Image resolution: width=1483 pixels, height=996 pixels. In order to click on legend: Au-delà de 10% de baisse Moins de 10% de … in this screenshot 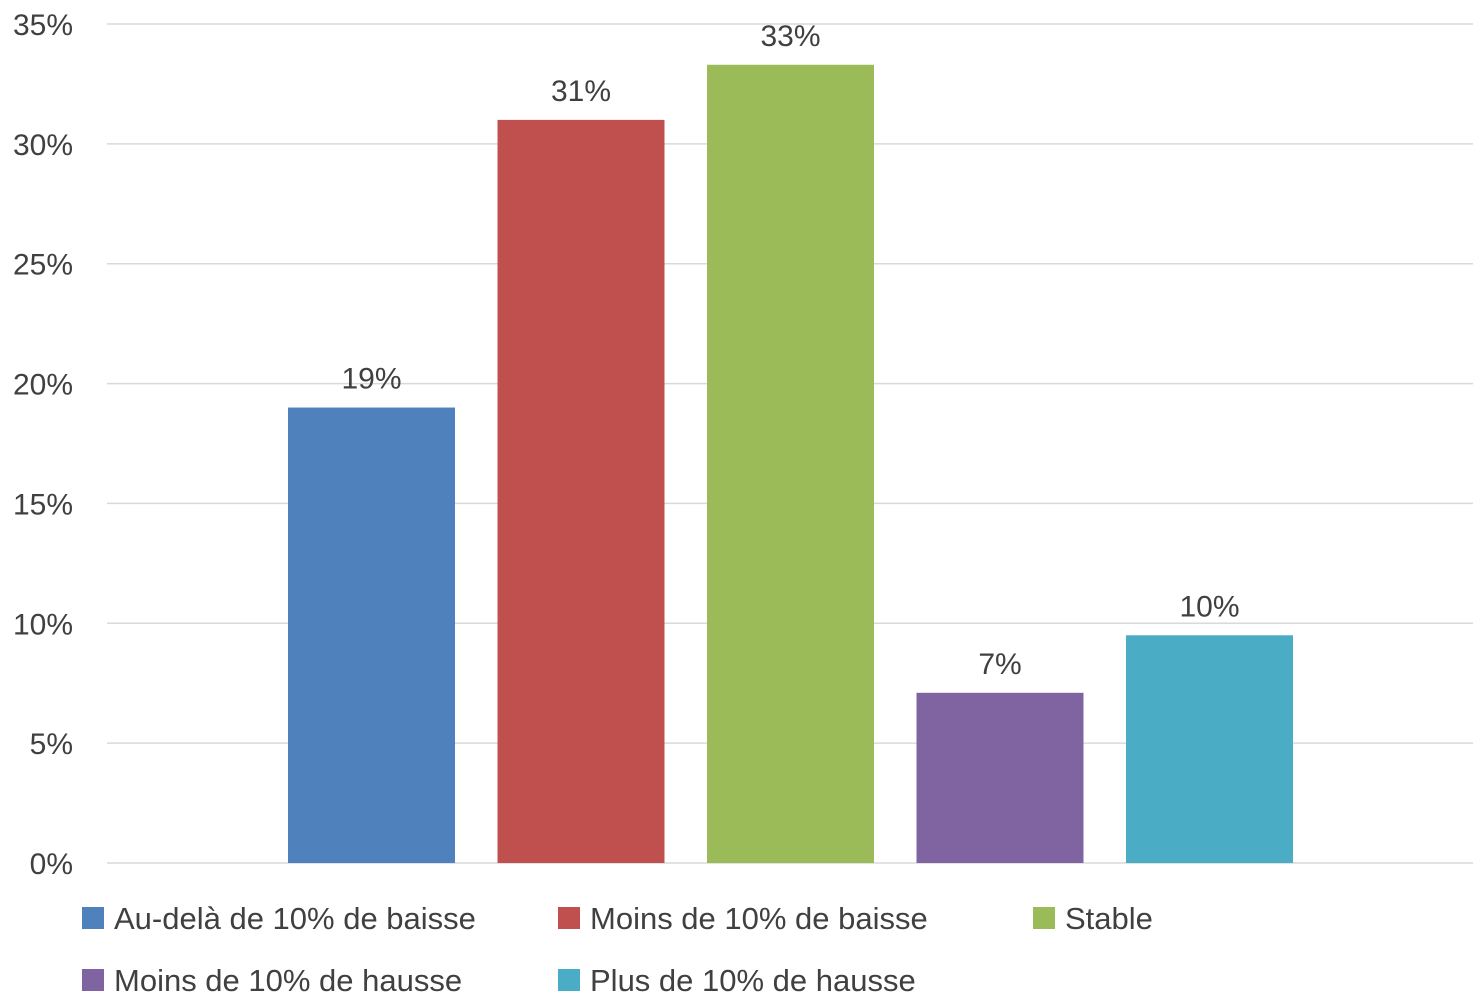, I will do `click(617, 948)`.